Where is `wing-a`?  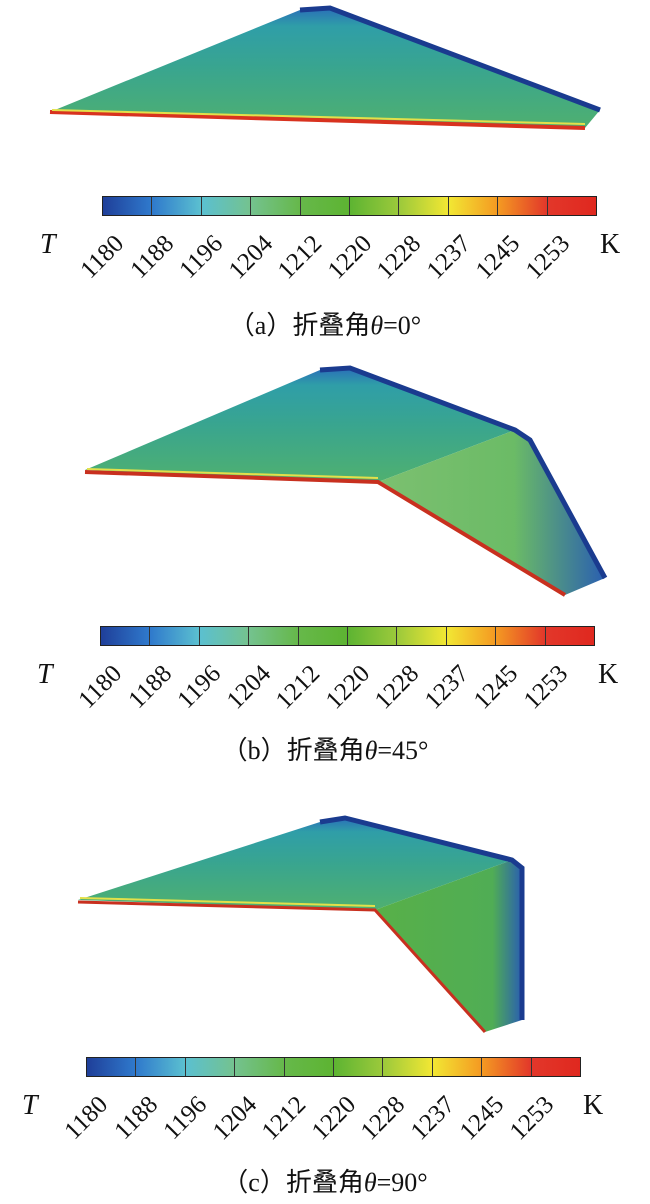
wing-a is located at coordinates (325, 67).